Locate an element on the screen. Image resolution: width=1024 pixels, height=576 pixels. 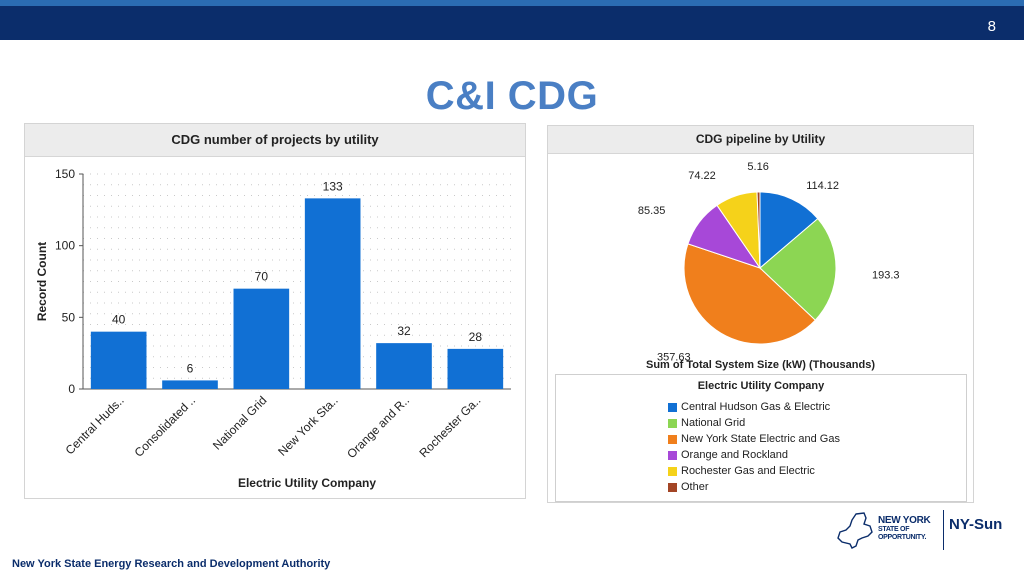
pie-value-label: 5.16 is located at coordinates (757, 167).